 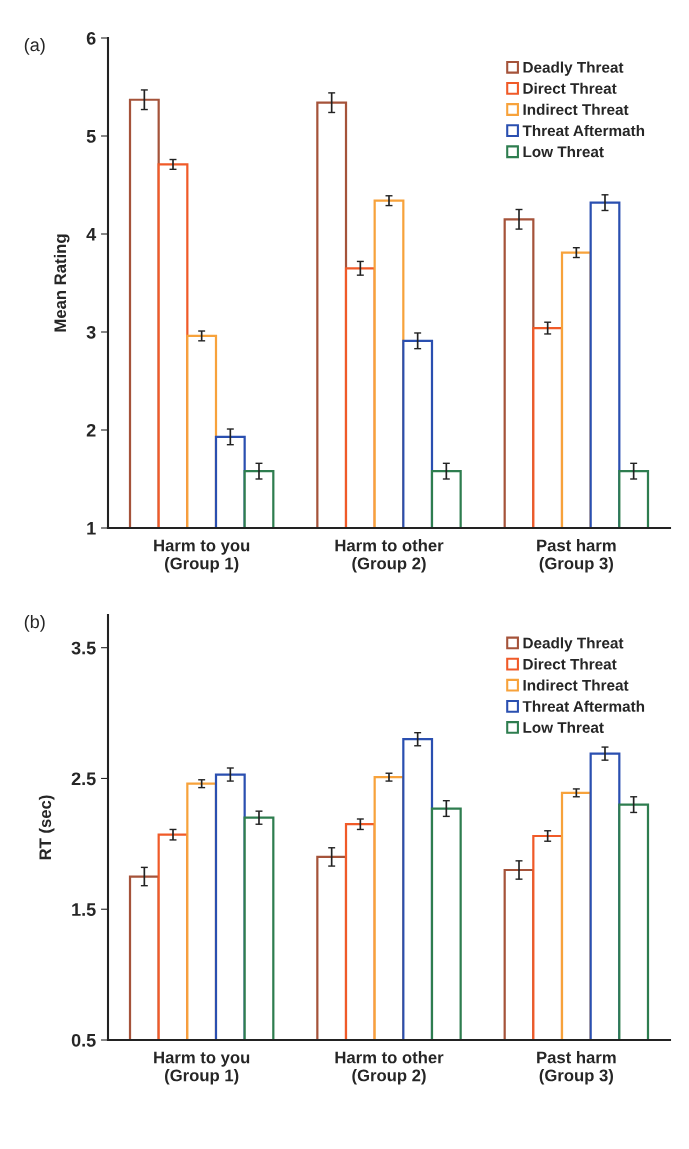 I want to click on y-tick-label: 0.5, so click(x=83, y=1040).